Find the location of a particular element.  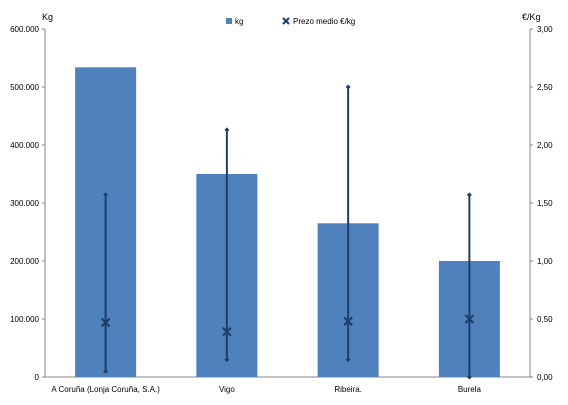

y2-tick-label: 0,50 is located at coordinates (545, 319).